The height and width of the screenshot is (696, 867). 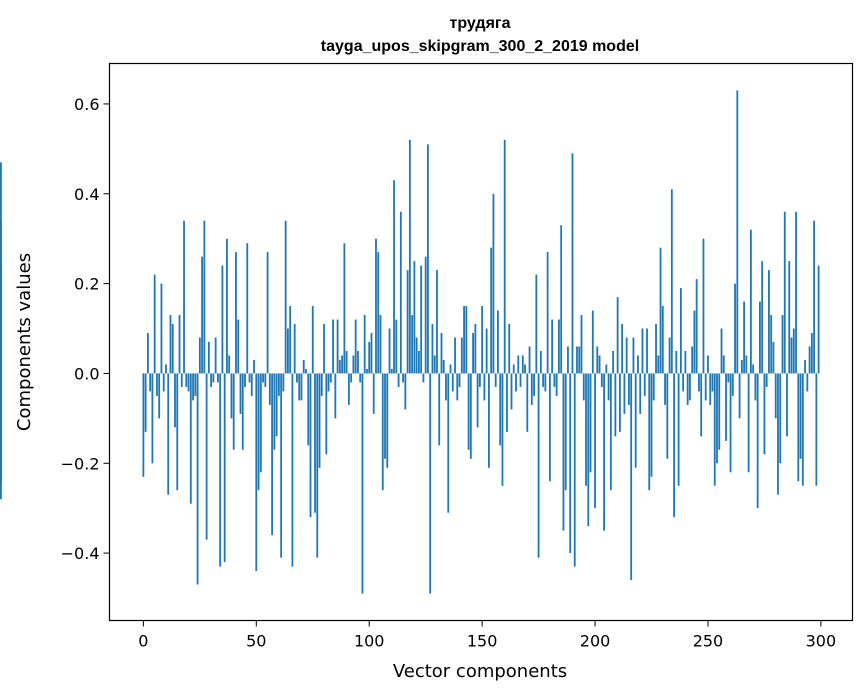 What do you see at coordinates (480, 671) in the screenshot?
I see `x-axis-label: Vector components` at bounding box center [480, 671].